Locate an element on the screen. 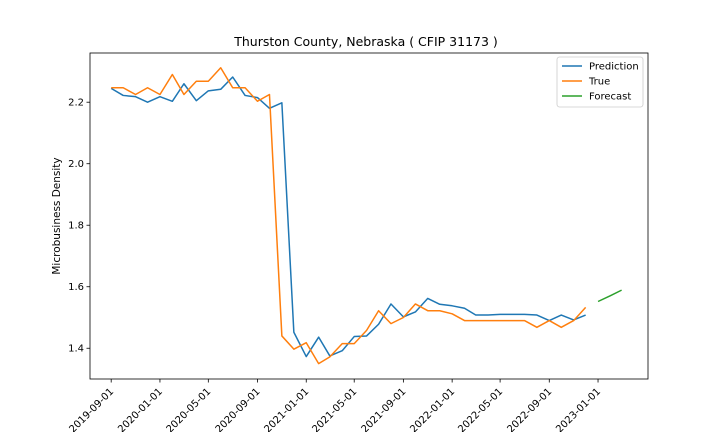 The width and height of the screenshot is (720, 432). x-tick-label: 2022-09-01 is located at coordinates (530, 409).